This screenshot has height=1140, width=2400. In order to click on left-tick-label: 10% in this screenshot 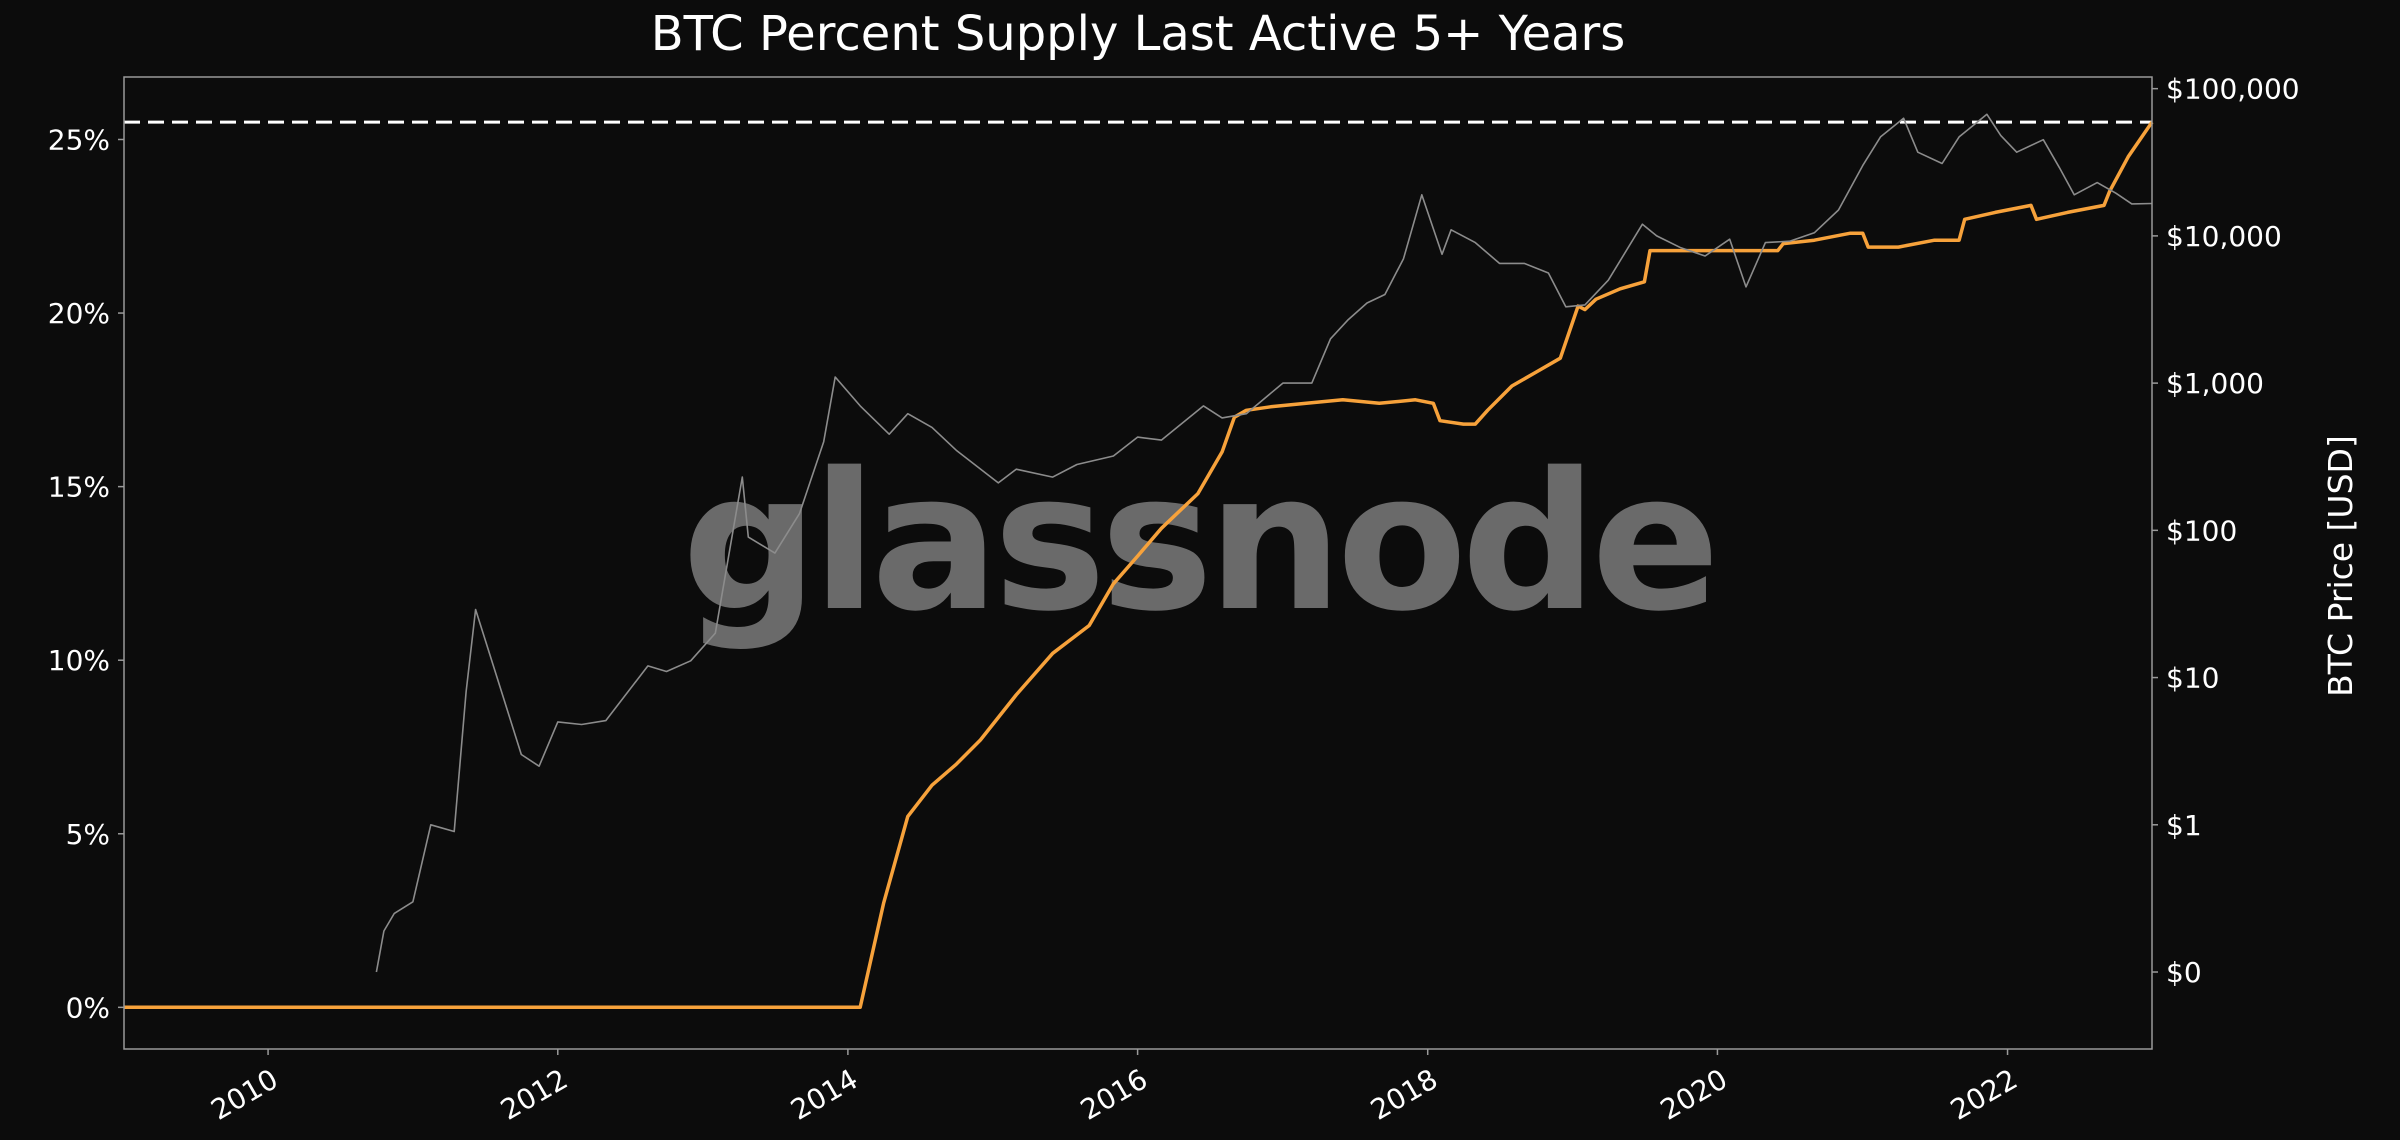, I will do `click(79, 660)`.